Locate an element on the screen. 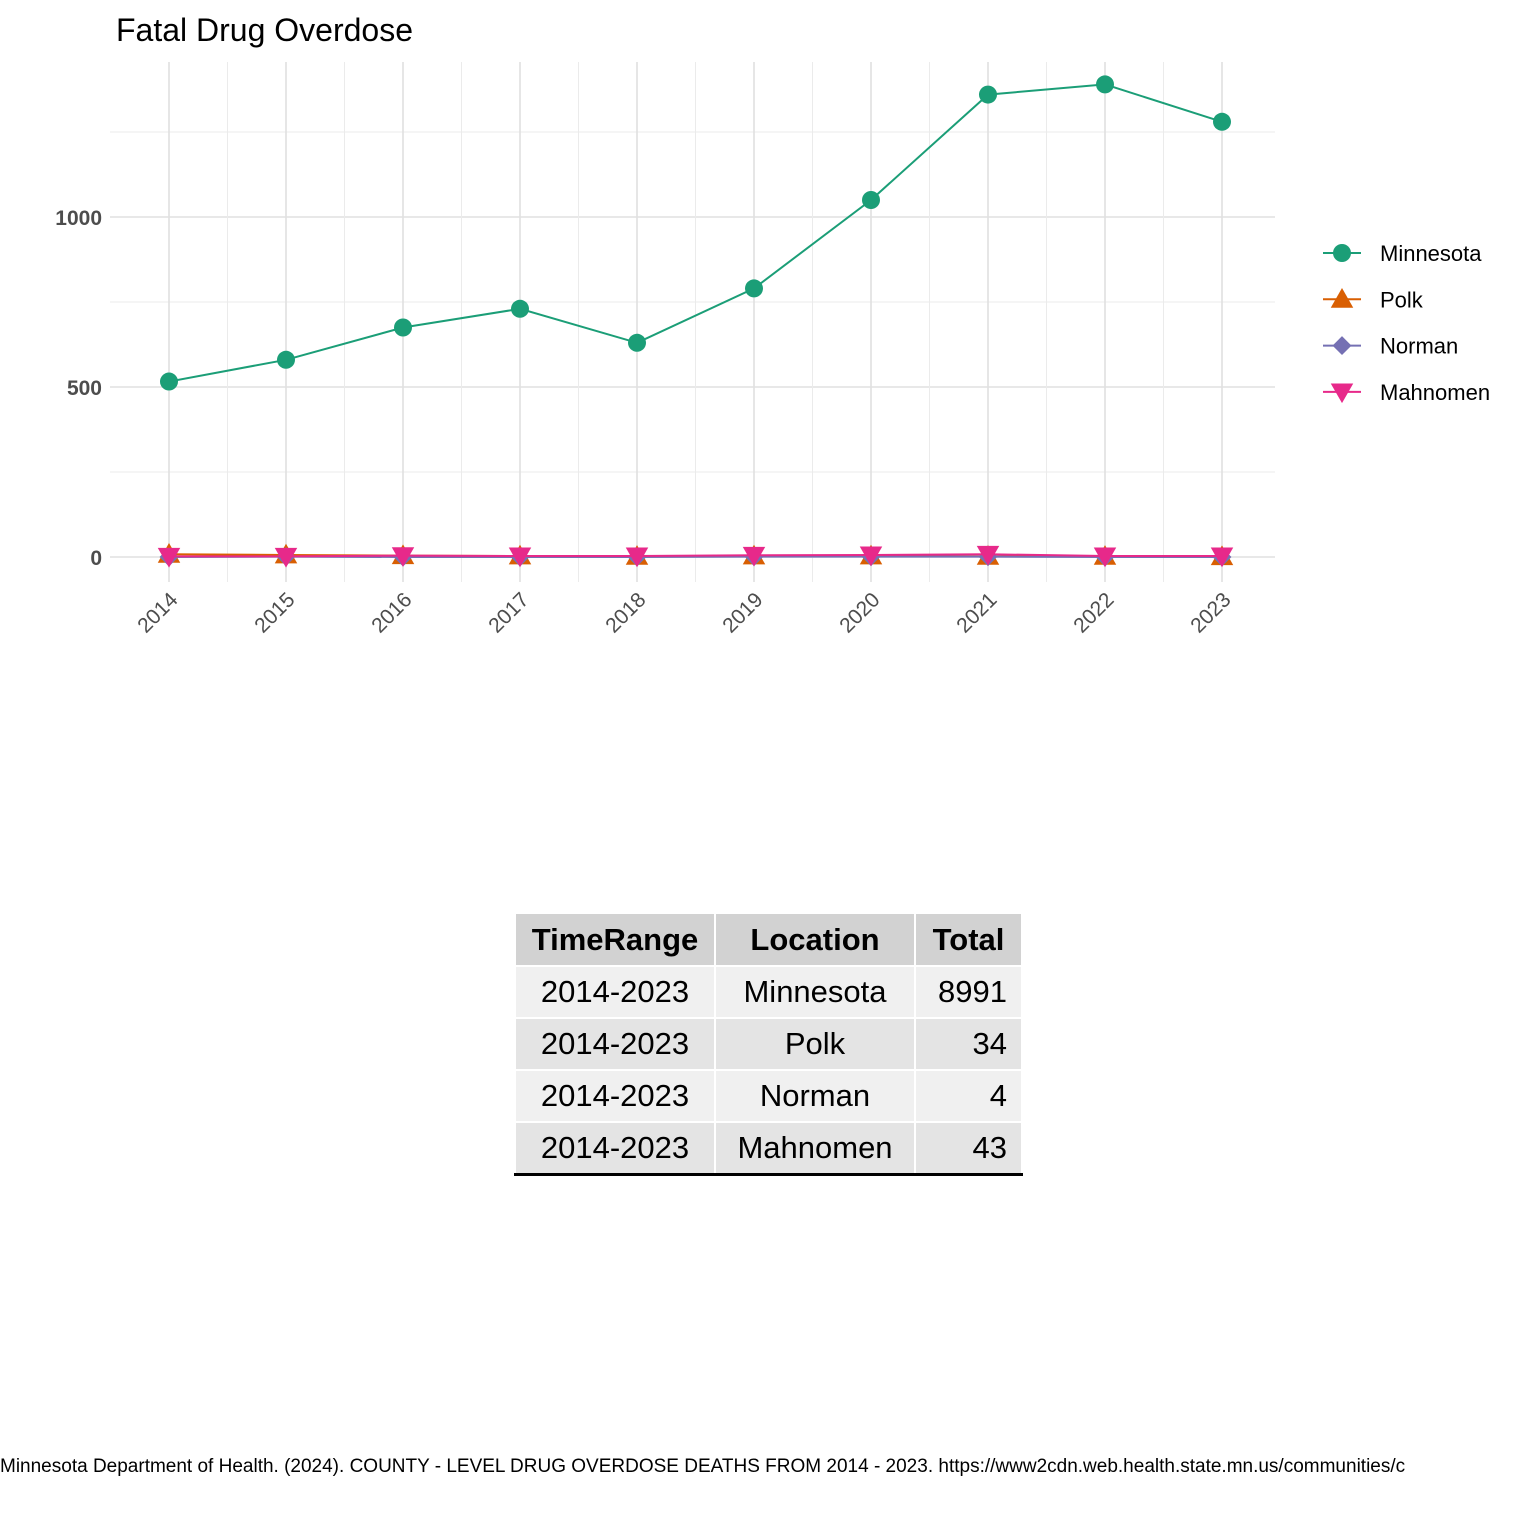  series-mahnomen is located at coordinates (695, 556).